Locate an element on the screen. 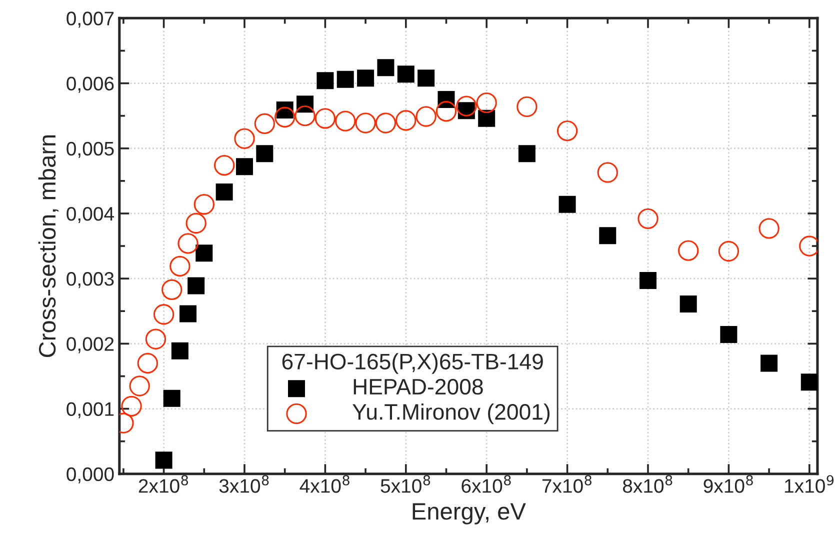  x-tick-label: 9x10$^{8}$ is located at coordinates (728, 484).